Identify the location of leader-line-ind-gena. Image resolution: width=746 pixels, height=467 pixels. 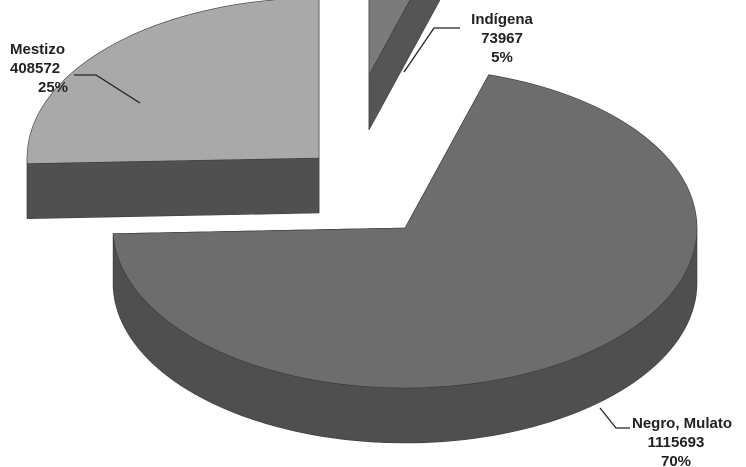
(431, 50).